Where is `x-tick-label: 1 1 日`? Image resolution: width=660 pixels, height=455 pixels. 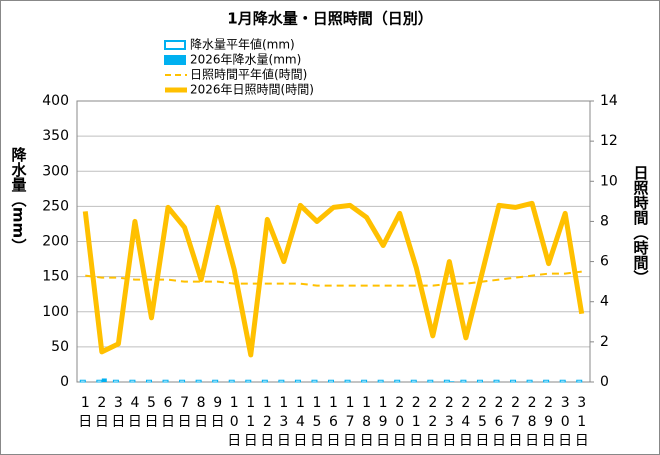 x-tick-label: 1 1 日 is located at coordinates (251, 422).